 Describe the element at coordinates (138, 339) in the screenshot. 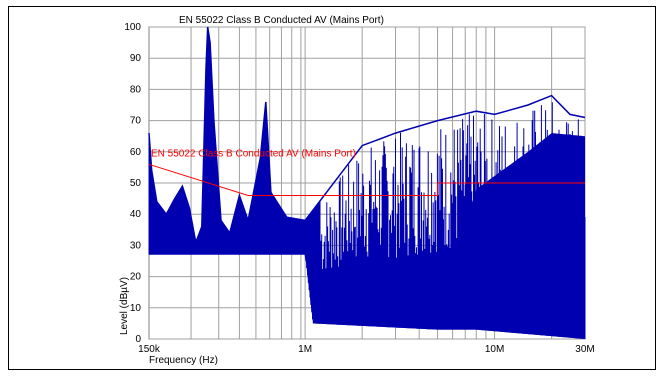

I see `y-tick-label: 0` at that location.